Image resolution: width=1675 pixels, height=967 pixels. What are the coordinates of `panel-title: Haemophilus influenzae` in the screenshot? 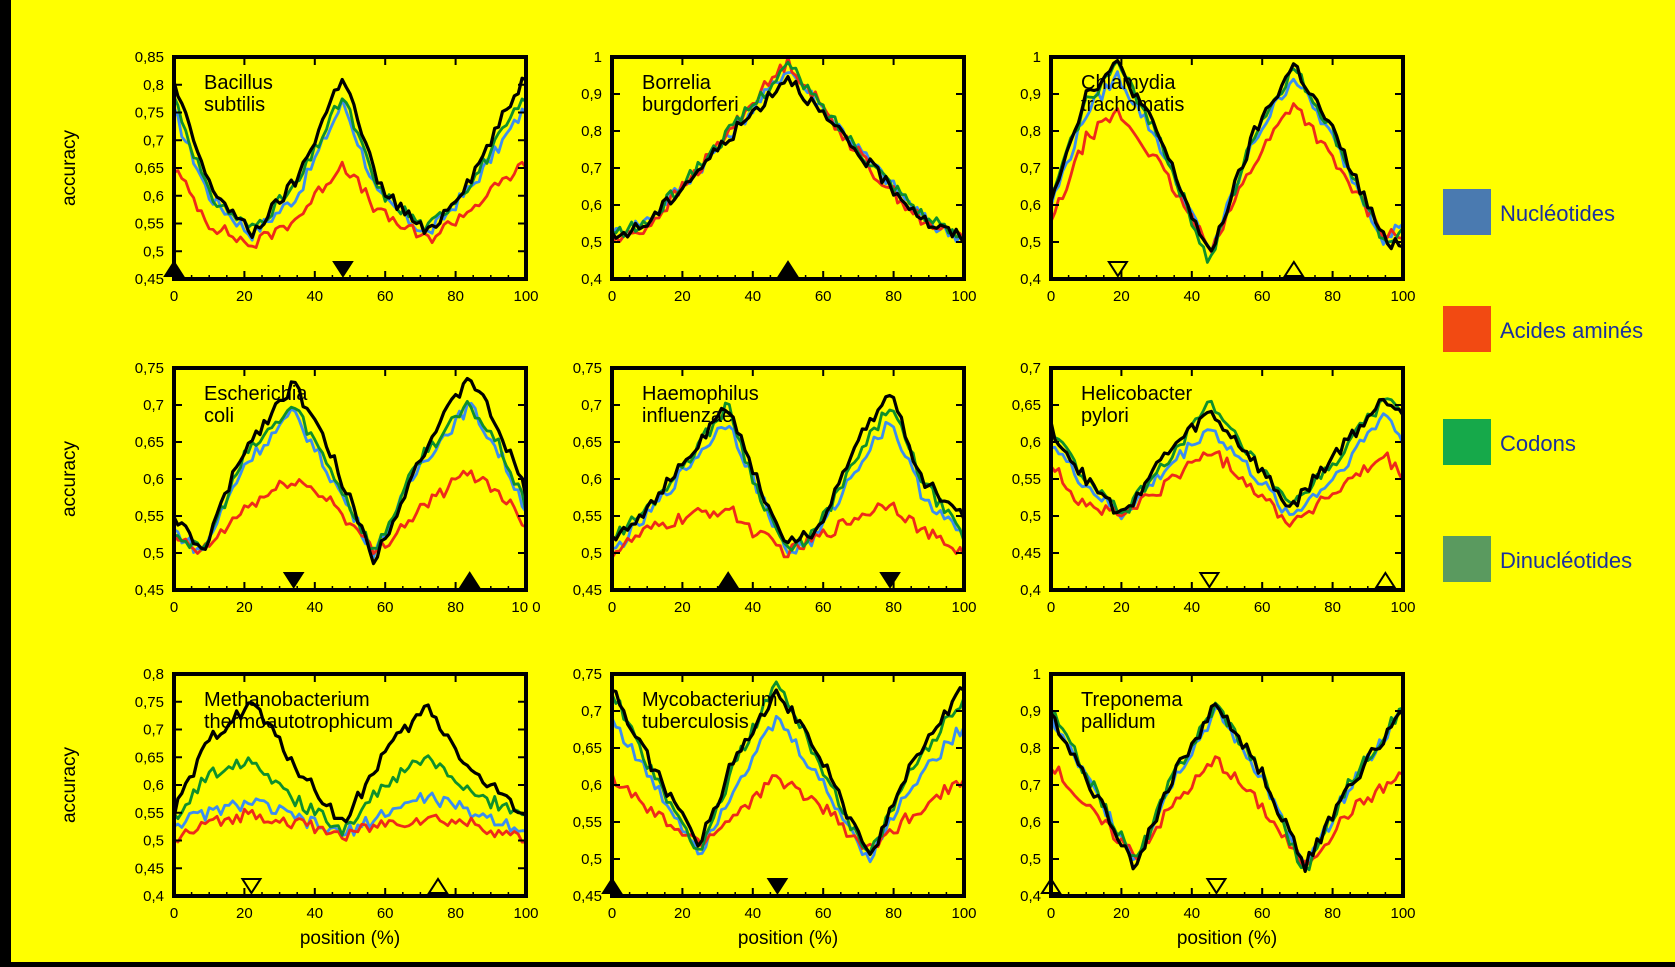 It's located at (700, 405).